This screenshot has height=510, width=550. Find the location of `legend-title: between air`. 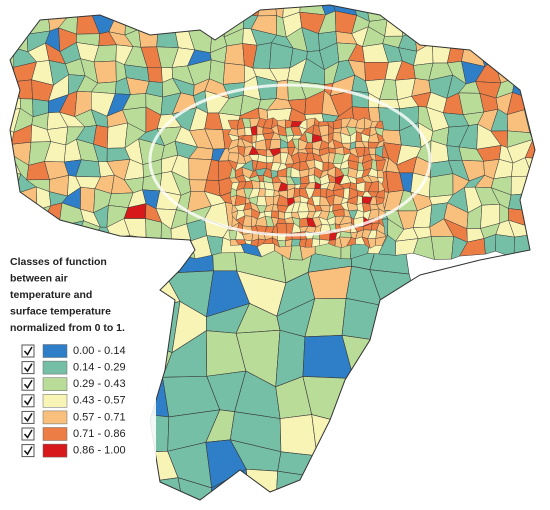

legend-title: between air is located at coordinates (39, 279).